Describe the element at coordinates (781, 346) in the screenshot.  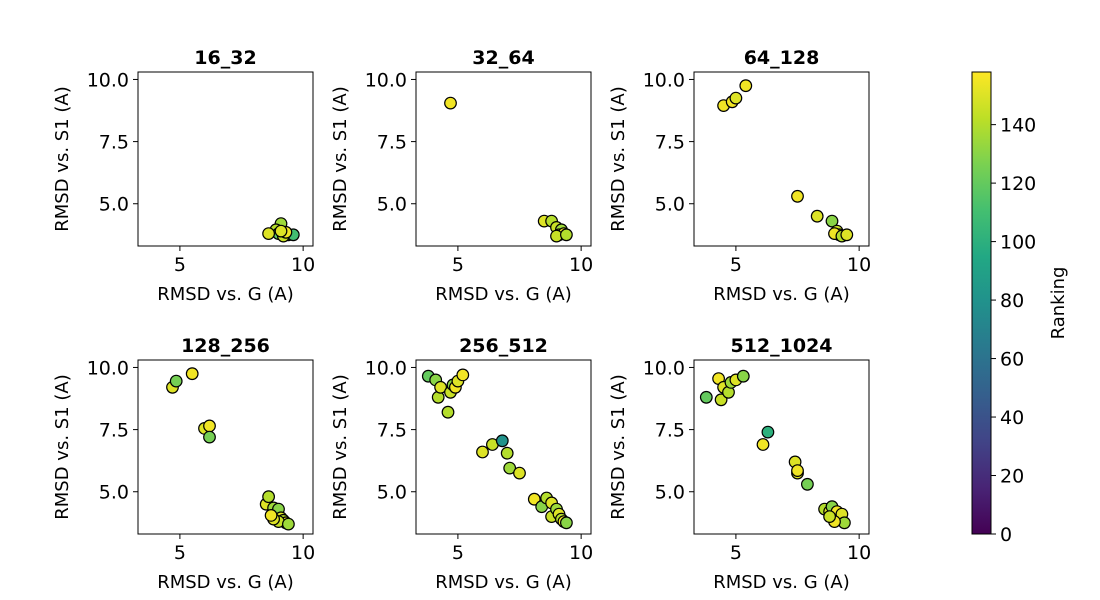
I see `subplot-title: 512_1024` at that location.